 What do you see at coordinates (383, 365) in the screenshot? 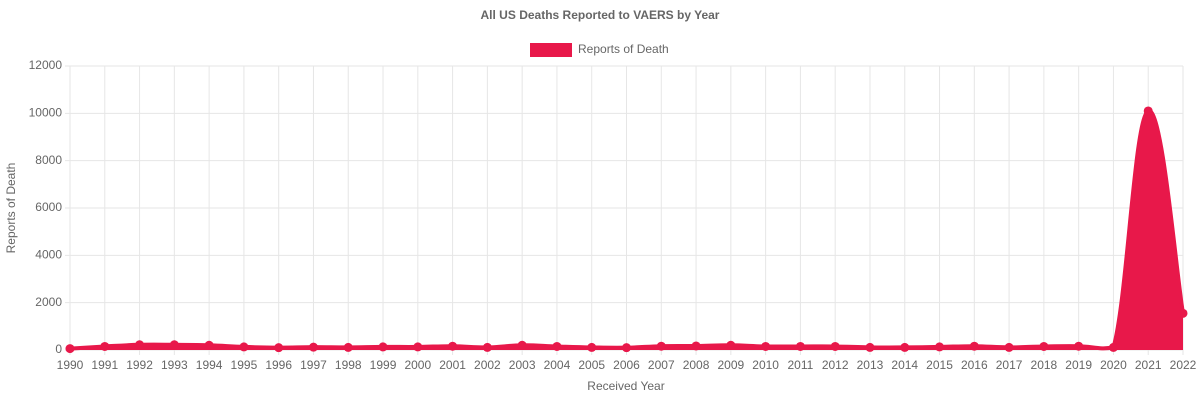
I see `x-tick-label: 1999` at bounding box center [383, 365].